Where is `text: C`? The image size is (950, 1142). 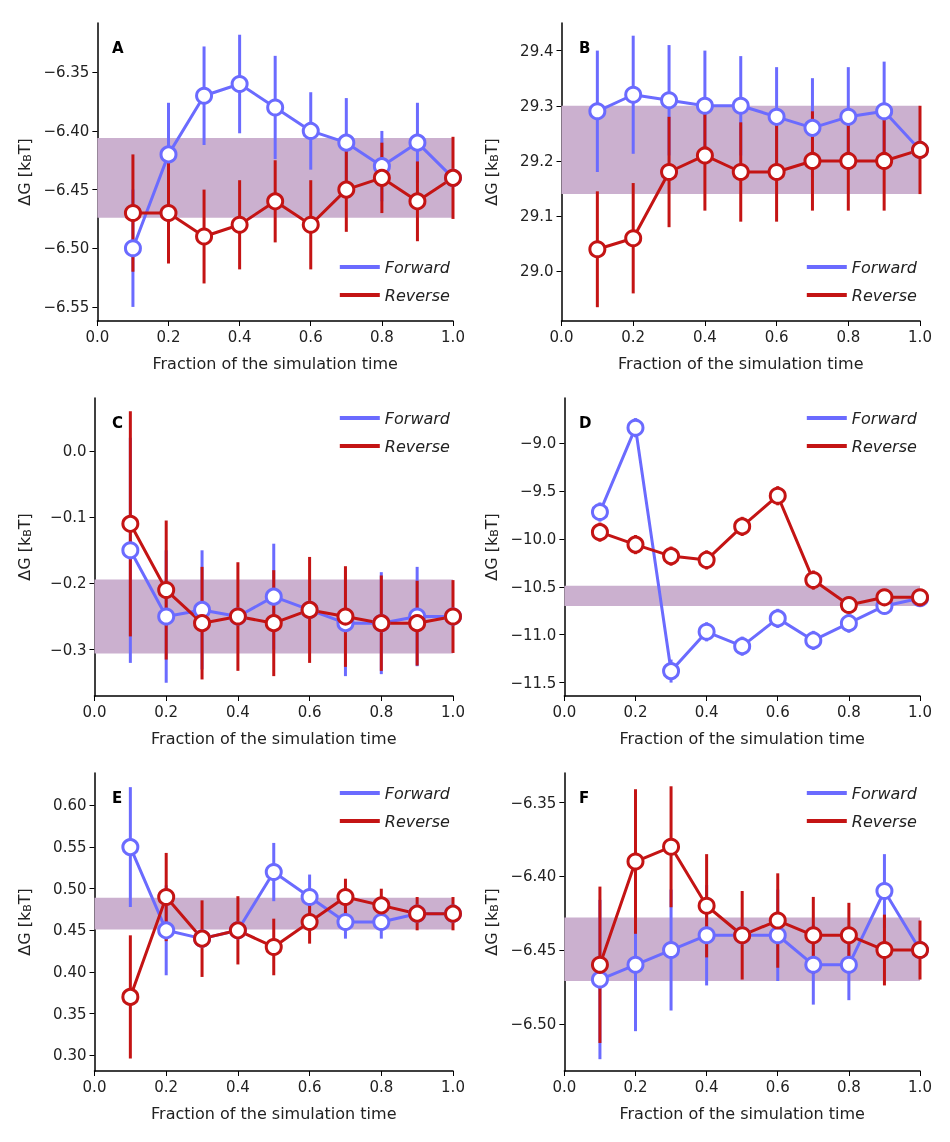 text: C is located at coordinates (118, 422).